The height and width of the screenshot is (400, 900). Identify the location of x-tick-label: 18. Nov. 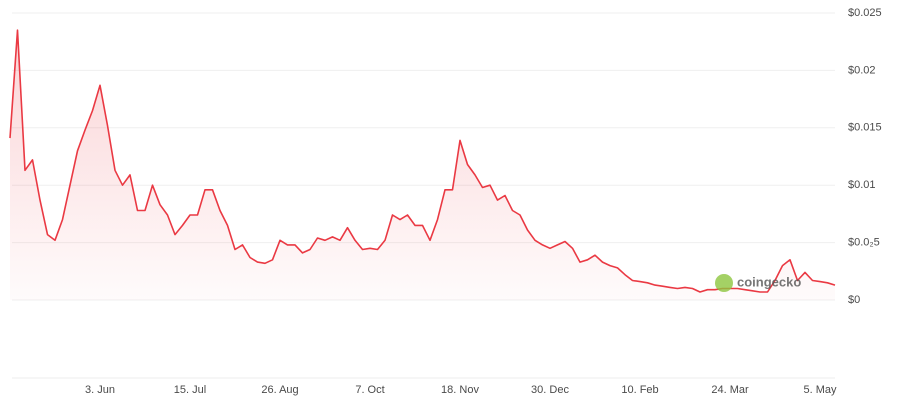
(460, 390).